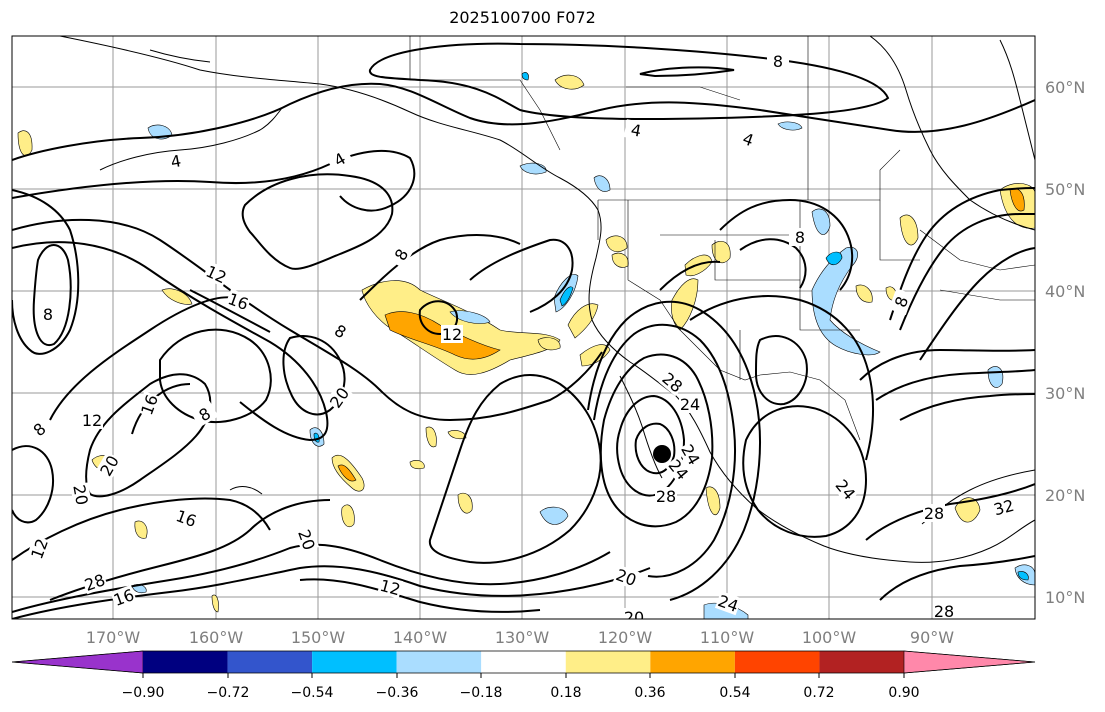  Describe the element at coordinates (1065, 495) in the screenshot. I see `latitude-tick-label: 20°N` at that location.